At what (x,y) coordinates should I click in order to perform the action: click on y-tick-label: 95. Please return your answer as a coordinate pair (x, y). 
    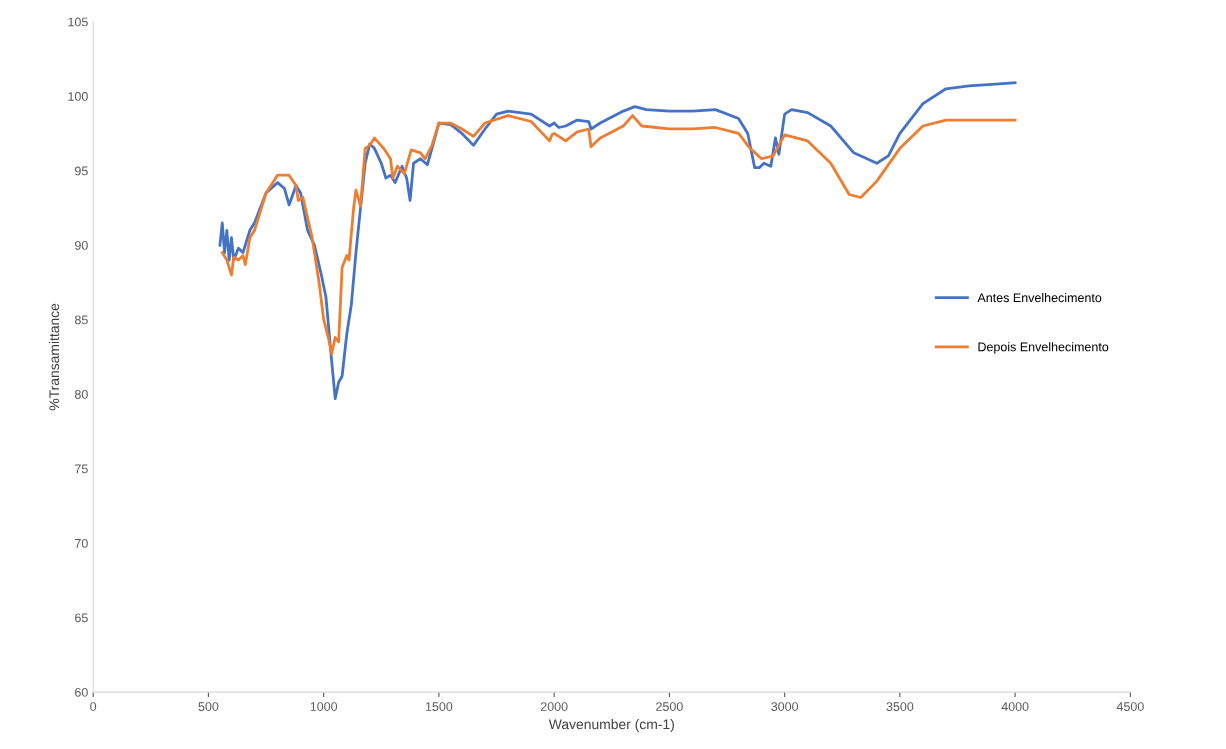
    Looking at the image, I should click on (81, 171).